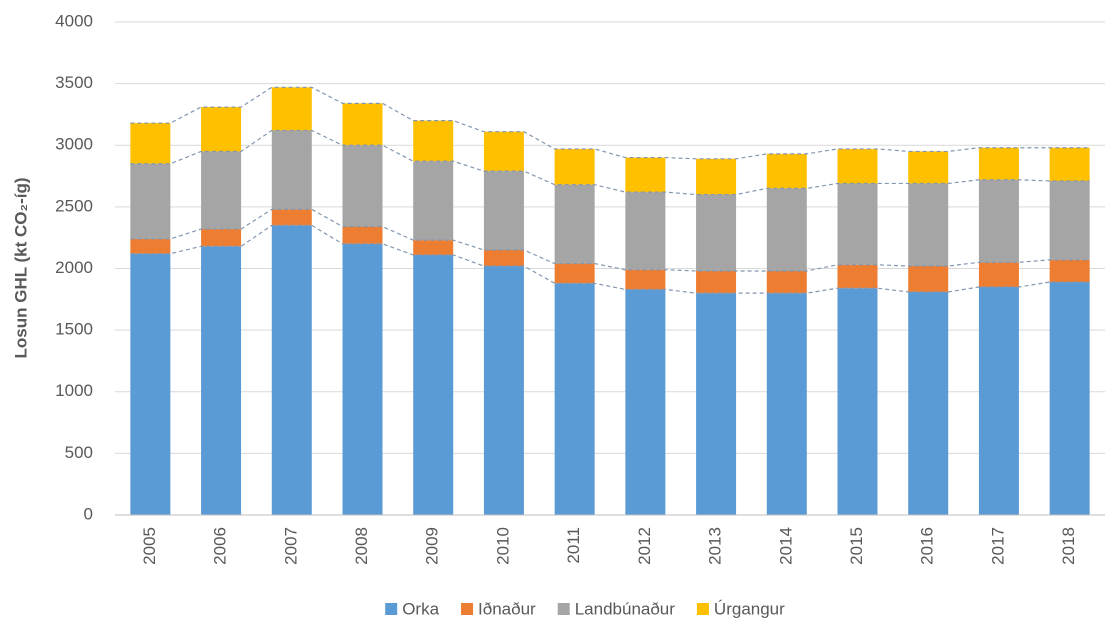 The height and width of the screenshot is (633, 1107). What do you see at coordinates (74, 390) in the screenshot?
I see `y-tick-label: 1000` at bounding box center [74, 390].